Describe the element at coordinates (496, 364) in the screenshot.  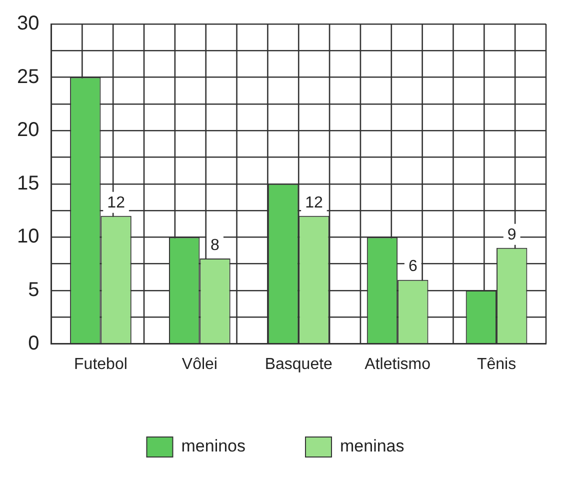
I see `x-tick-label: Tênis` at that location.